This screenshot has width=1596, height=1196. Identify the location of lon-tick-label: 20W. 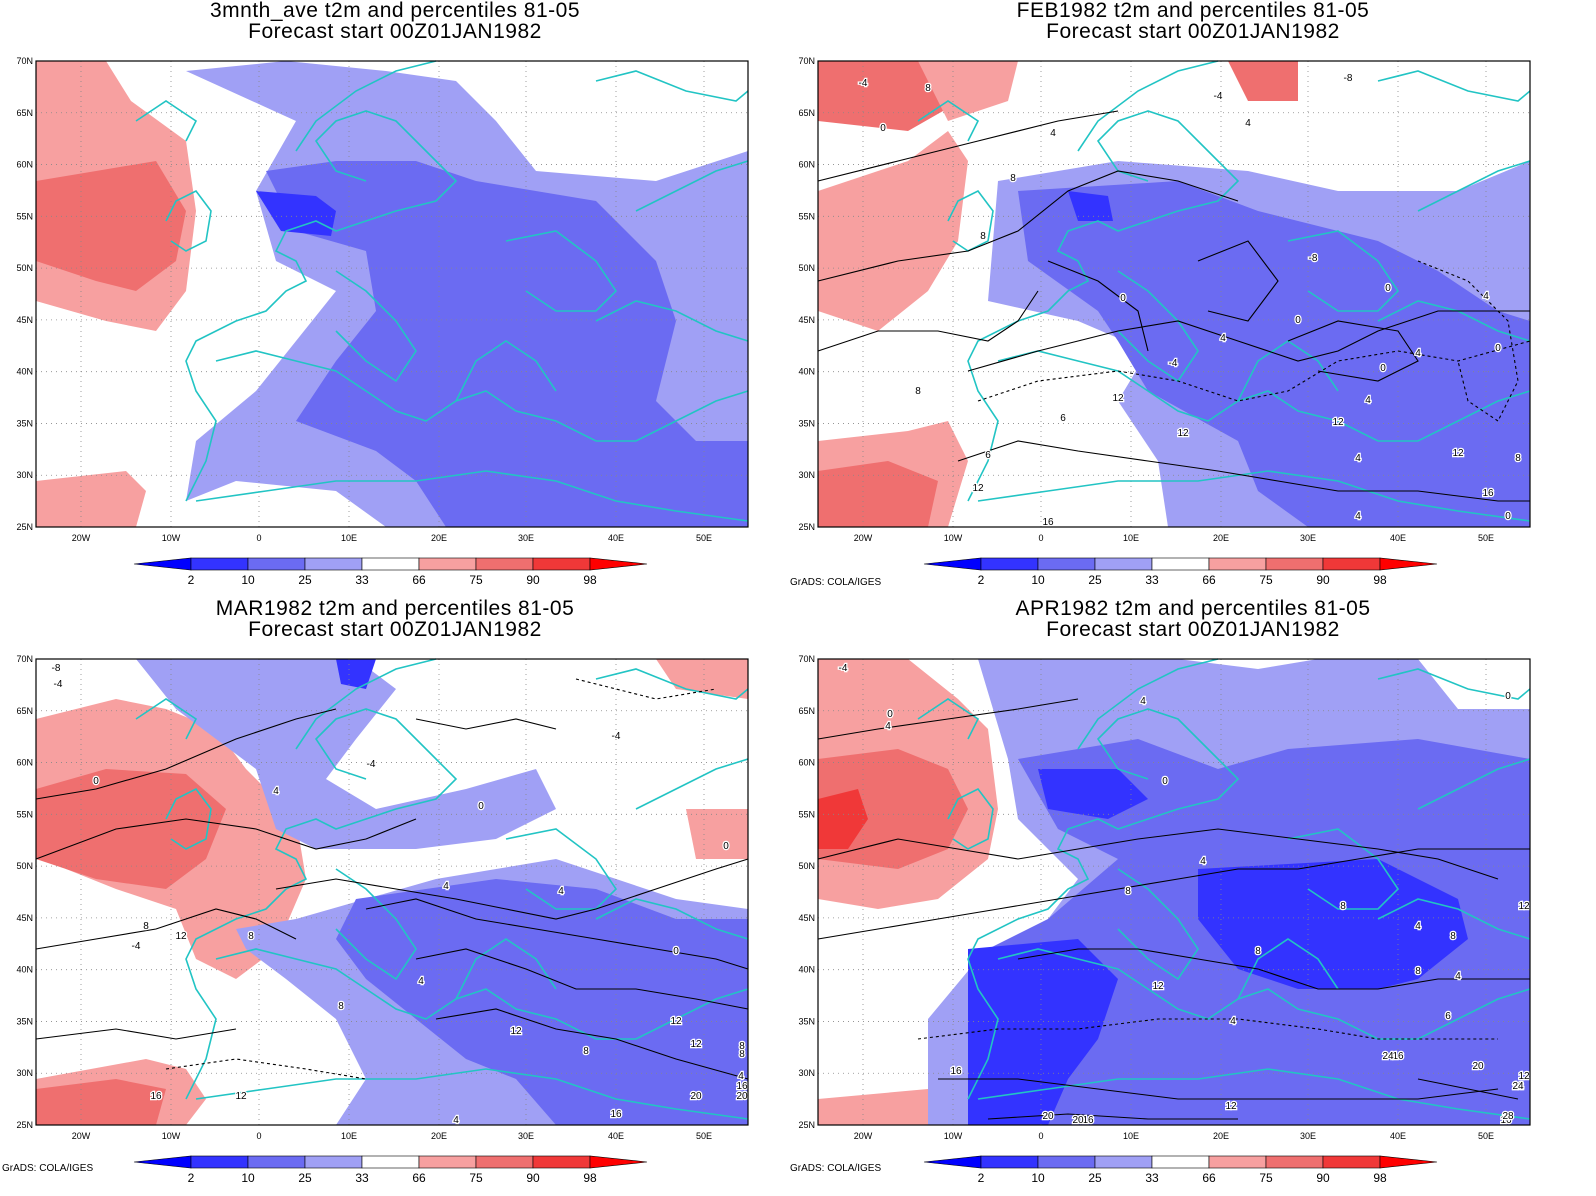
(81, 538).